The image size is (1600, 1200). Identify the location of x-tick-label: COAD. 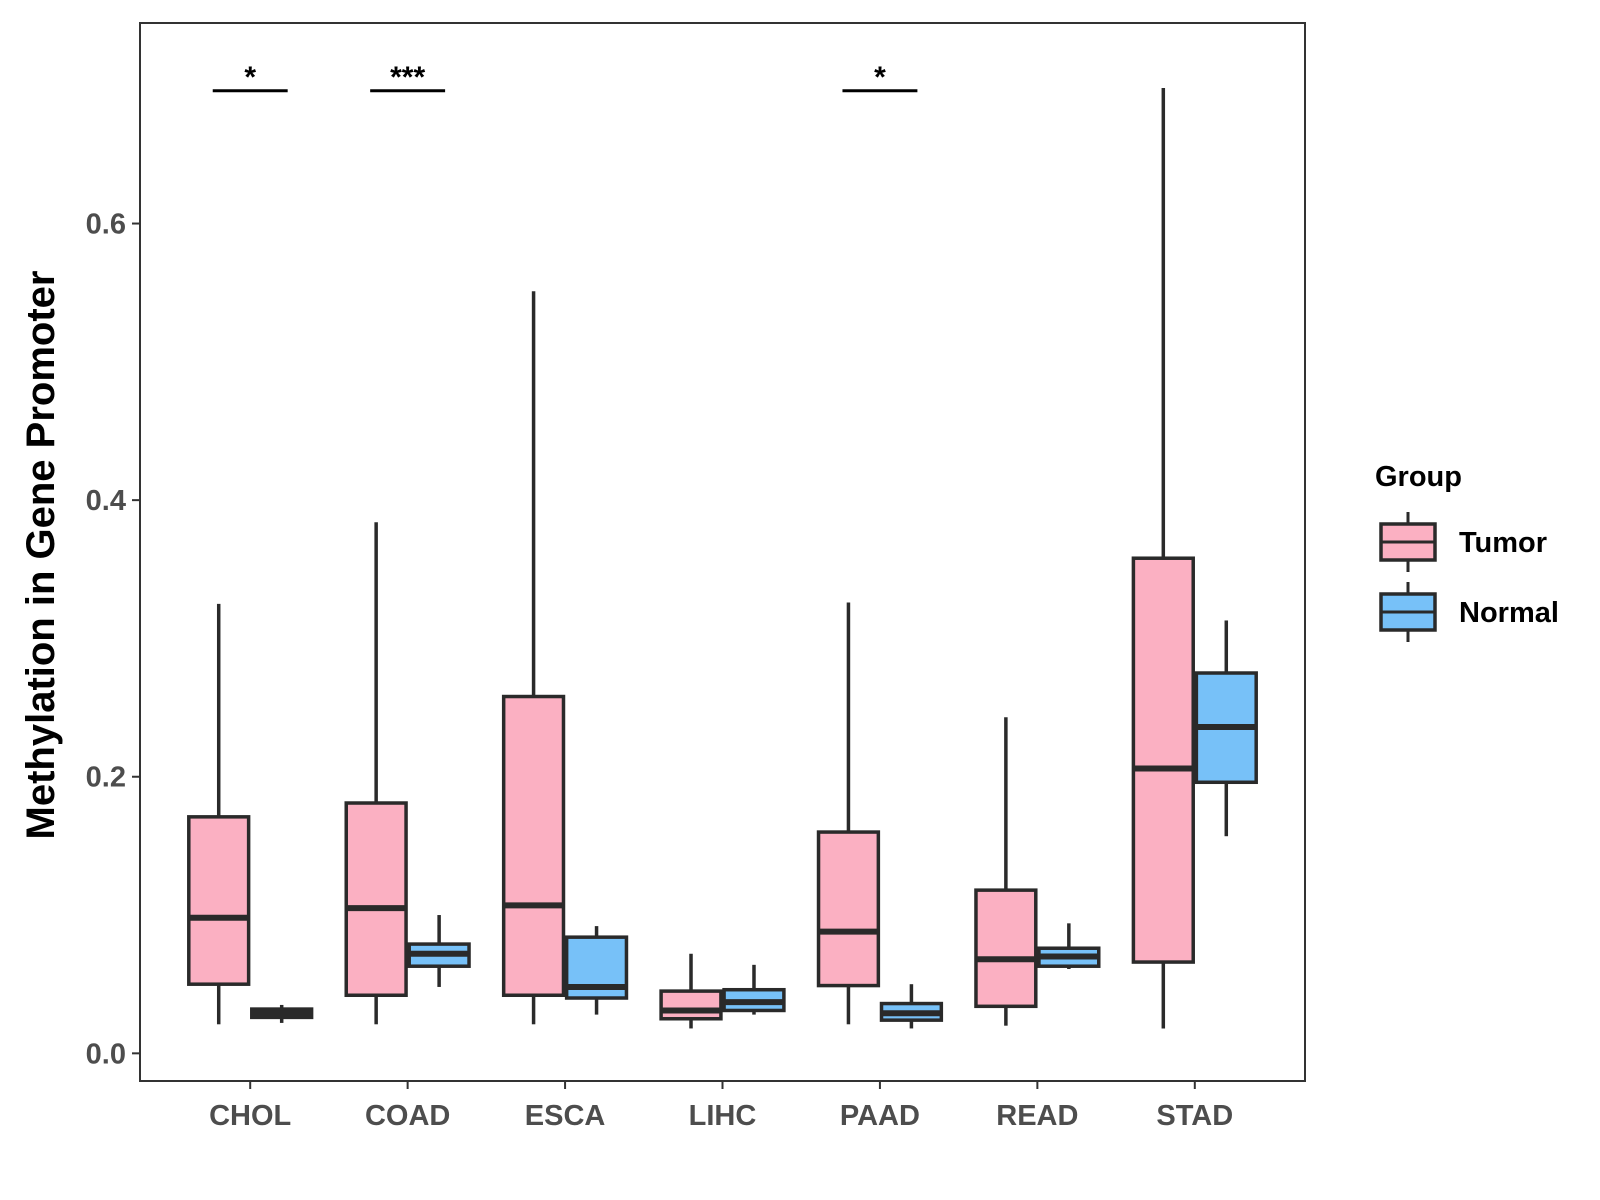
(407, 1116).